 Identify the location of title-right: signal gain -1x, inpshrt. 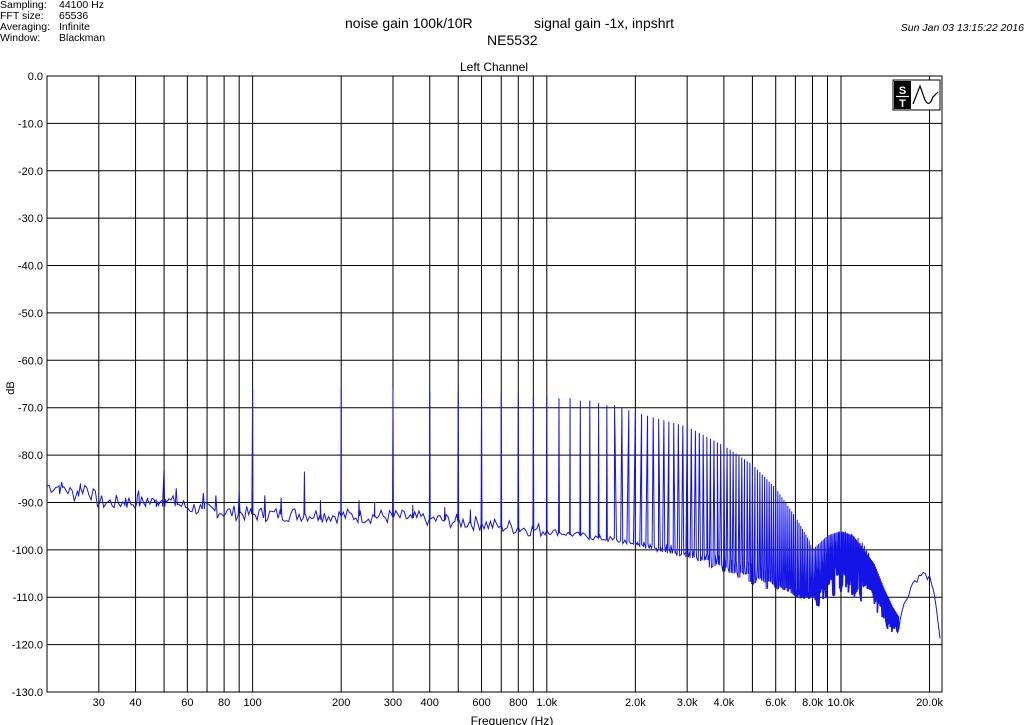
(604, 23).